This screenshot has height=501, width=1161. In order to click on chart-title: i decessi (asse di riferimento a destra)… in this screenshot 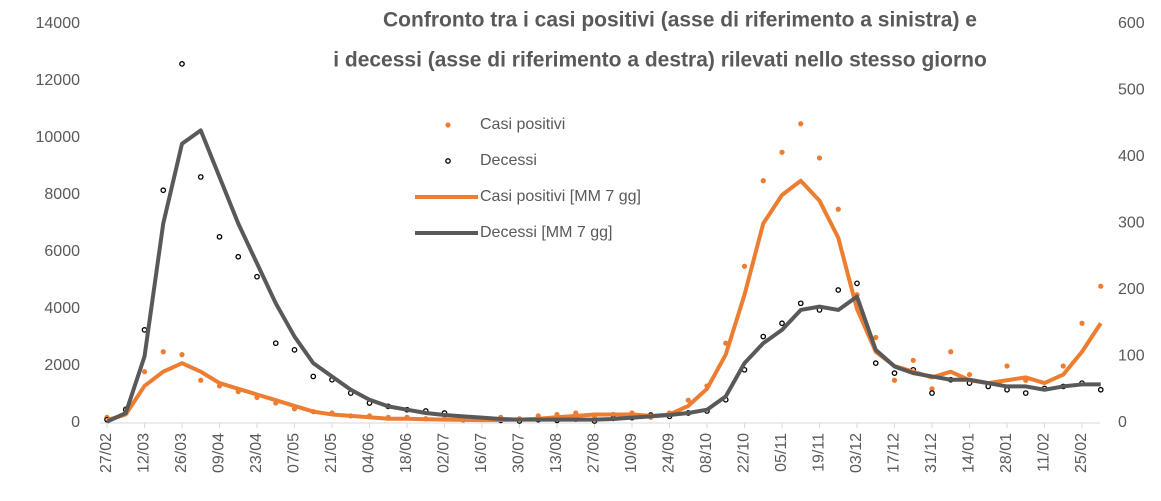, I will do `click(660, 60)`.